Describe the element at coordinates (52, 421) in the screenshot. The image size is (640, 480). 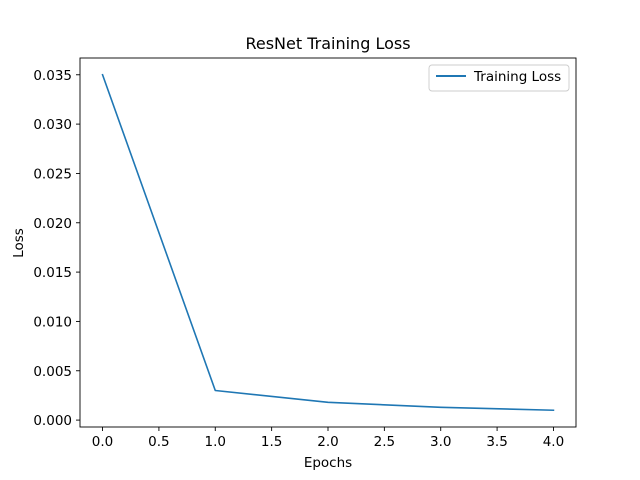
I see `y-tick-label: 0.000` at that location.